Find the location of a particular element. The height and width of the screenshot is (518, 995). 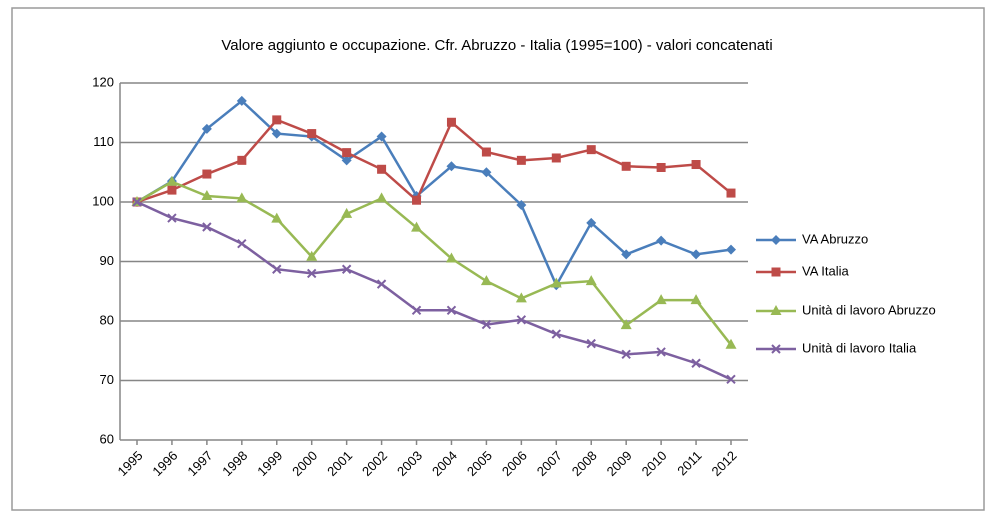

series-line is located at coordinates (434, 161).